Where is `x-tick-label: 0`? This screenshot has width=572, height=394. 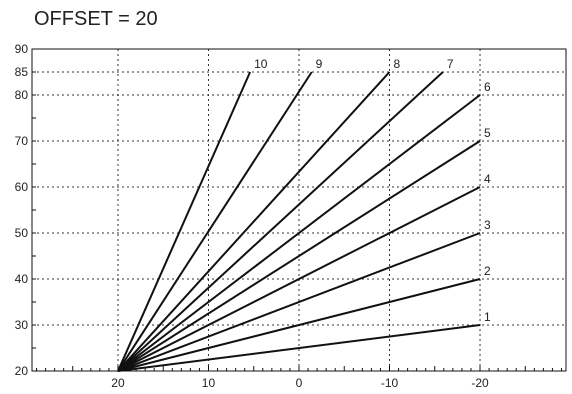
x-tick-label: 0 is located at coordinates (299, 383).